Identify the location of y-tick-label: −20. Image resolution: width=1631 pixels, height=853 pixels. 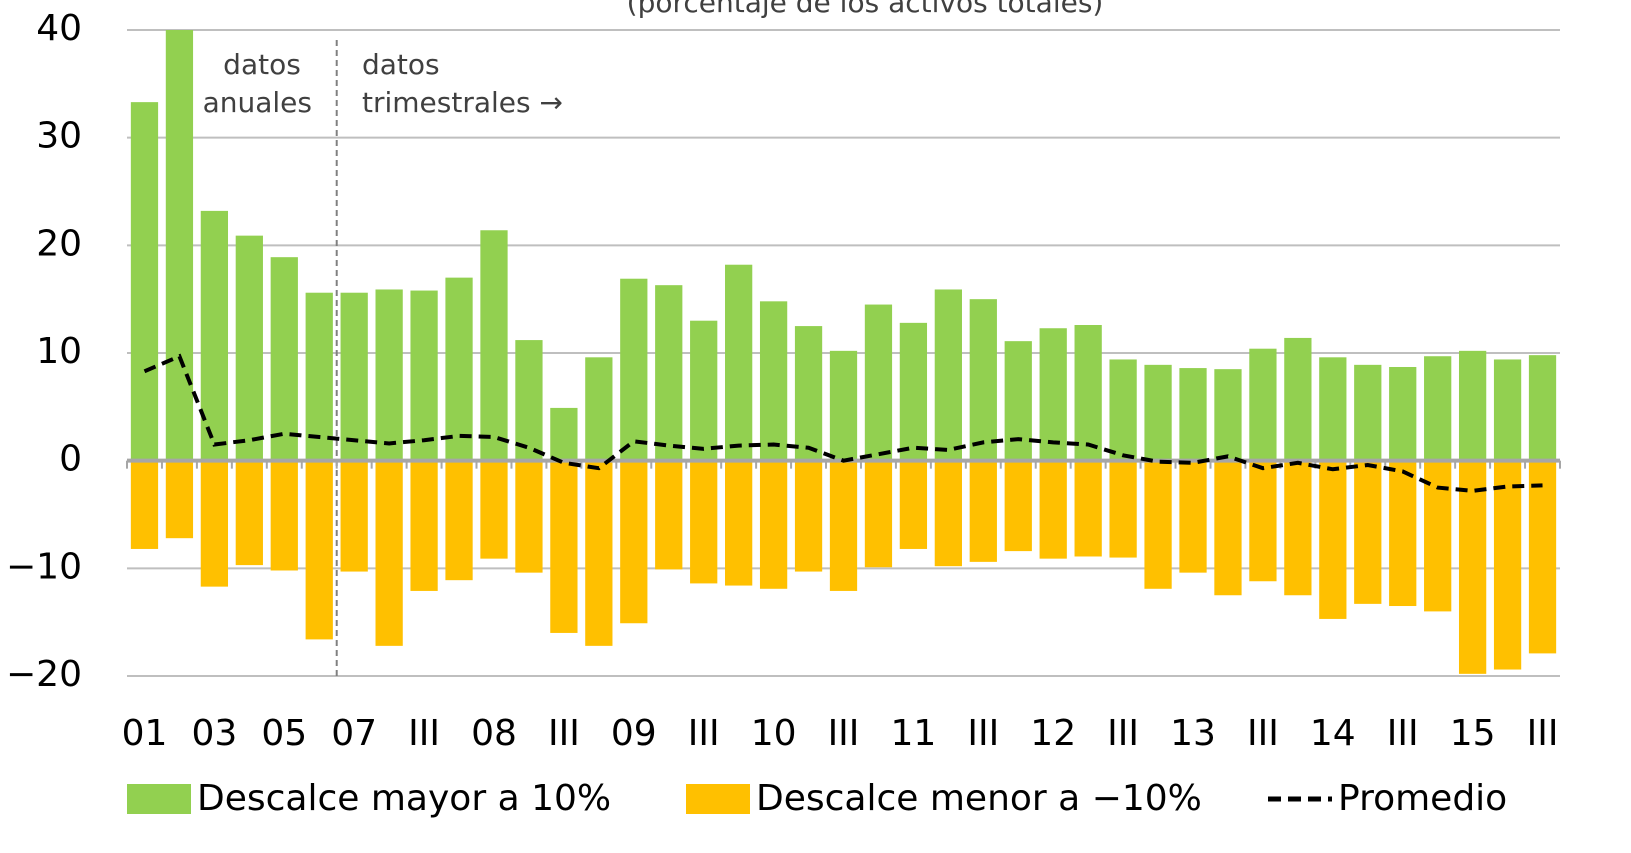
(44, 674).